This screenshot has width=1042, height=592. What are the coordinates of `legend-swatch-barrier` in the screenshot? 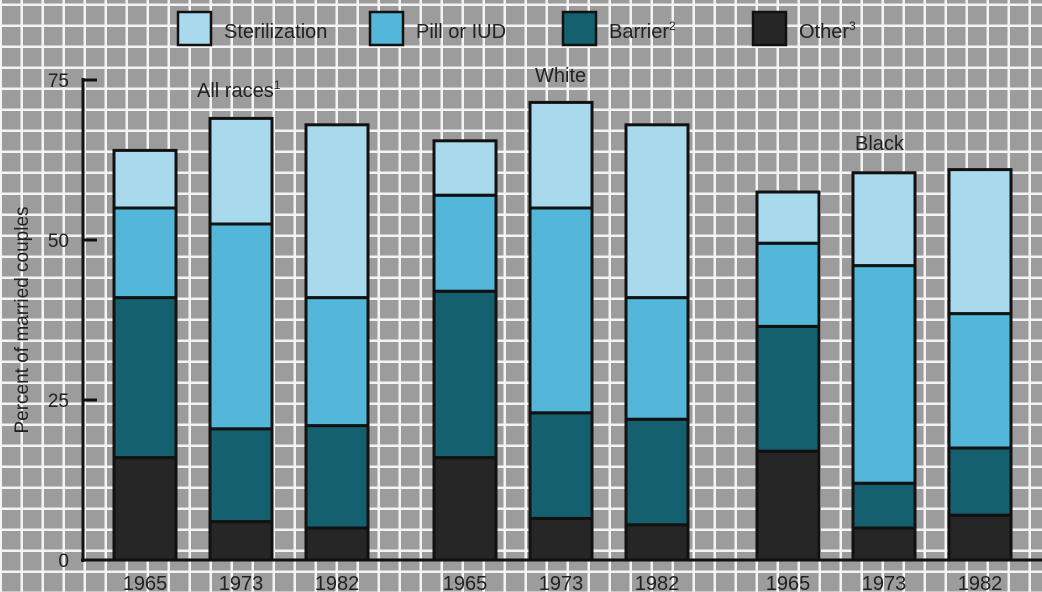 It's located at (579, 28).